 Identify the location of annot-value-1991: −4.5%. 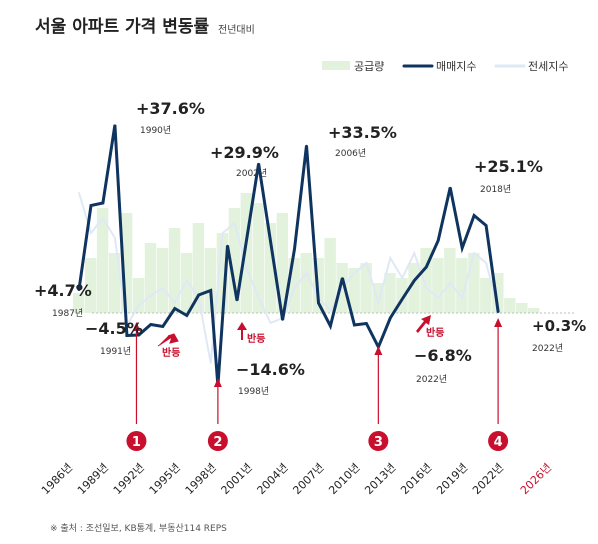
(114, 328).